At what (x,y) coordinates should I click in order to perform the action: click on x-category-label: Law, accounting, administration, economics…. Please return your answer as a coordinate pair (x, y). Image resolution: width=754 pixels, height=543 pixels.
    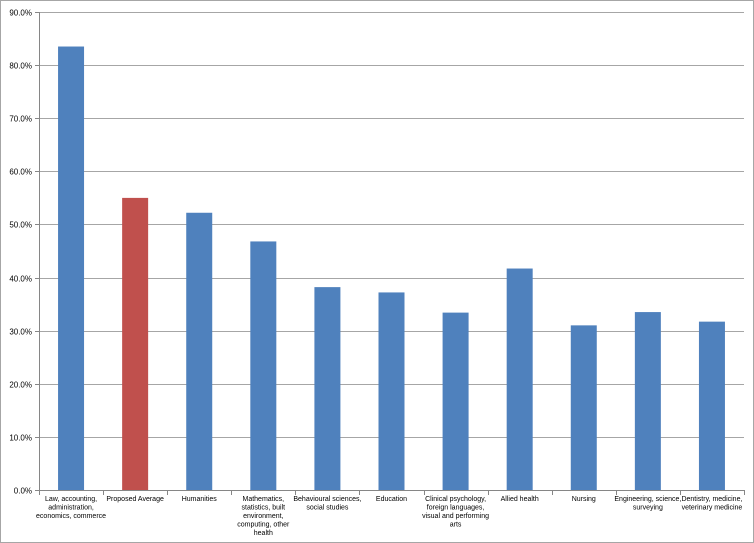
    Looking at the image, I should click on (71, 508).